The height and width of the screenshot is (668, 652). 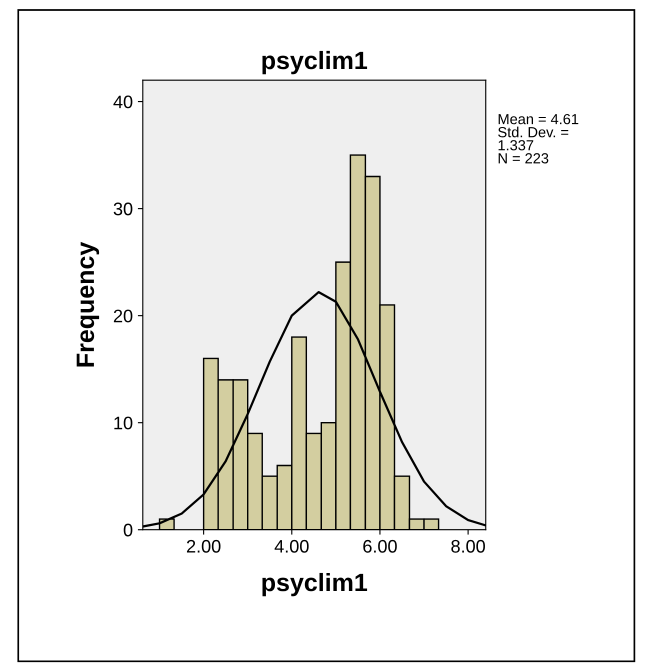 I want to click on y-axis-title: Frequency, so click(x=88, y=304).